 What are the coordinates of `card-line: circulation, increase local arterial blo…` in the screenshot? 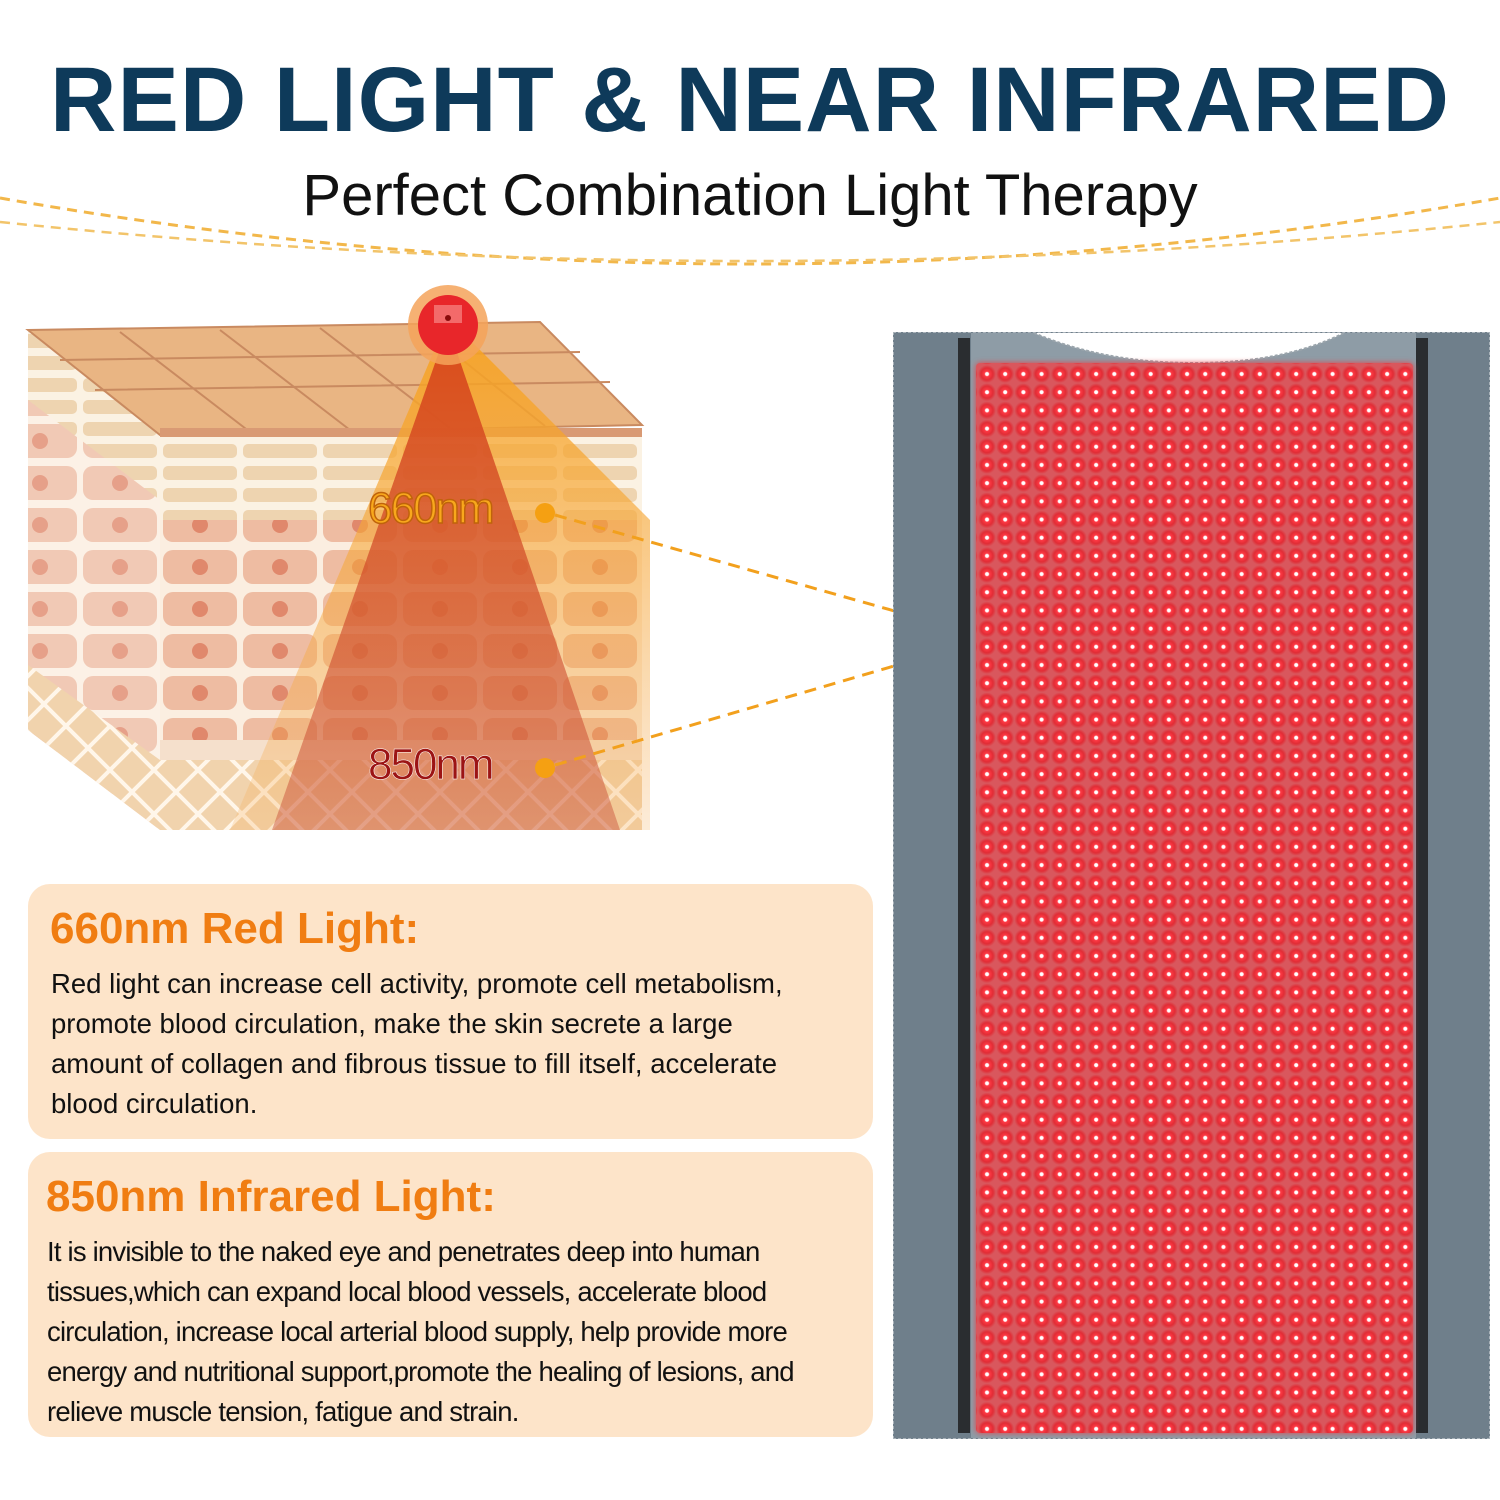 It's located at (417, 1331).